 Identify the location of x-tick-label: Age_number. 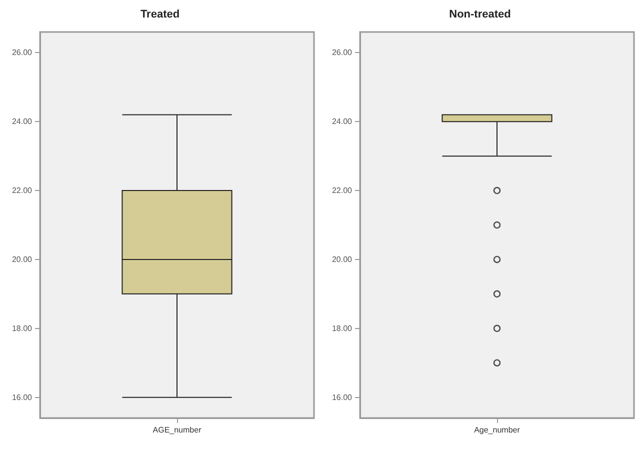
(497, 430).